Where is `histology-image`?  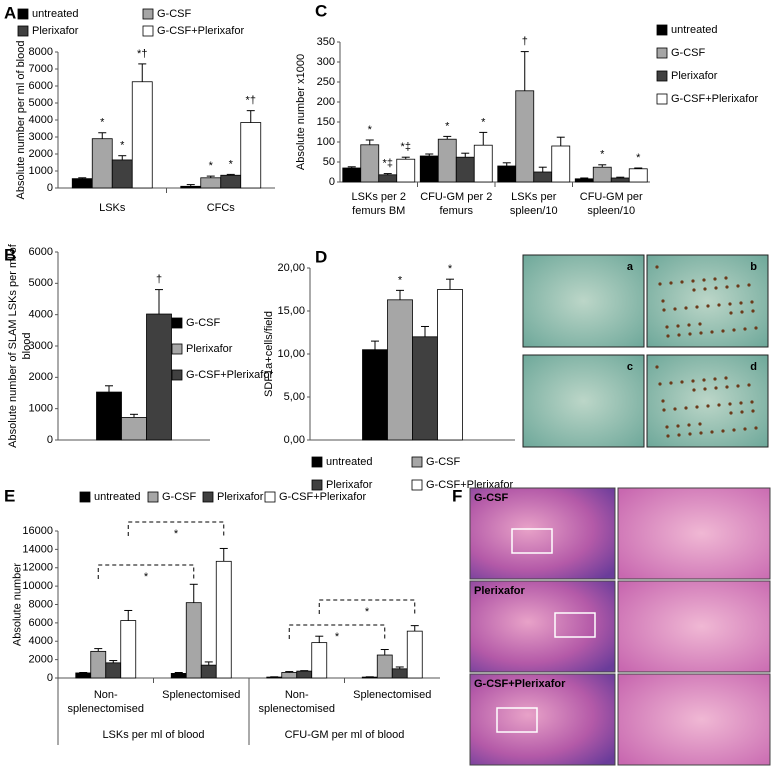
histology-image is located at coordinates (542, 626).